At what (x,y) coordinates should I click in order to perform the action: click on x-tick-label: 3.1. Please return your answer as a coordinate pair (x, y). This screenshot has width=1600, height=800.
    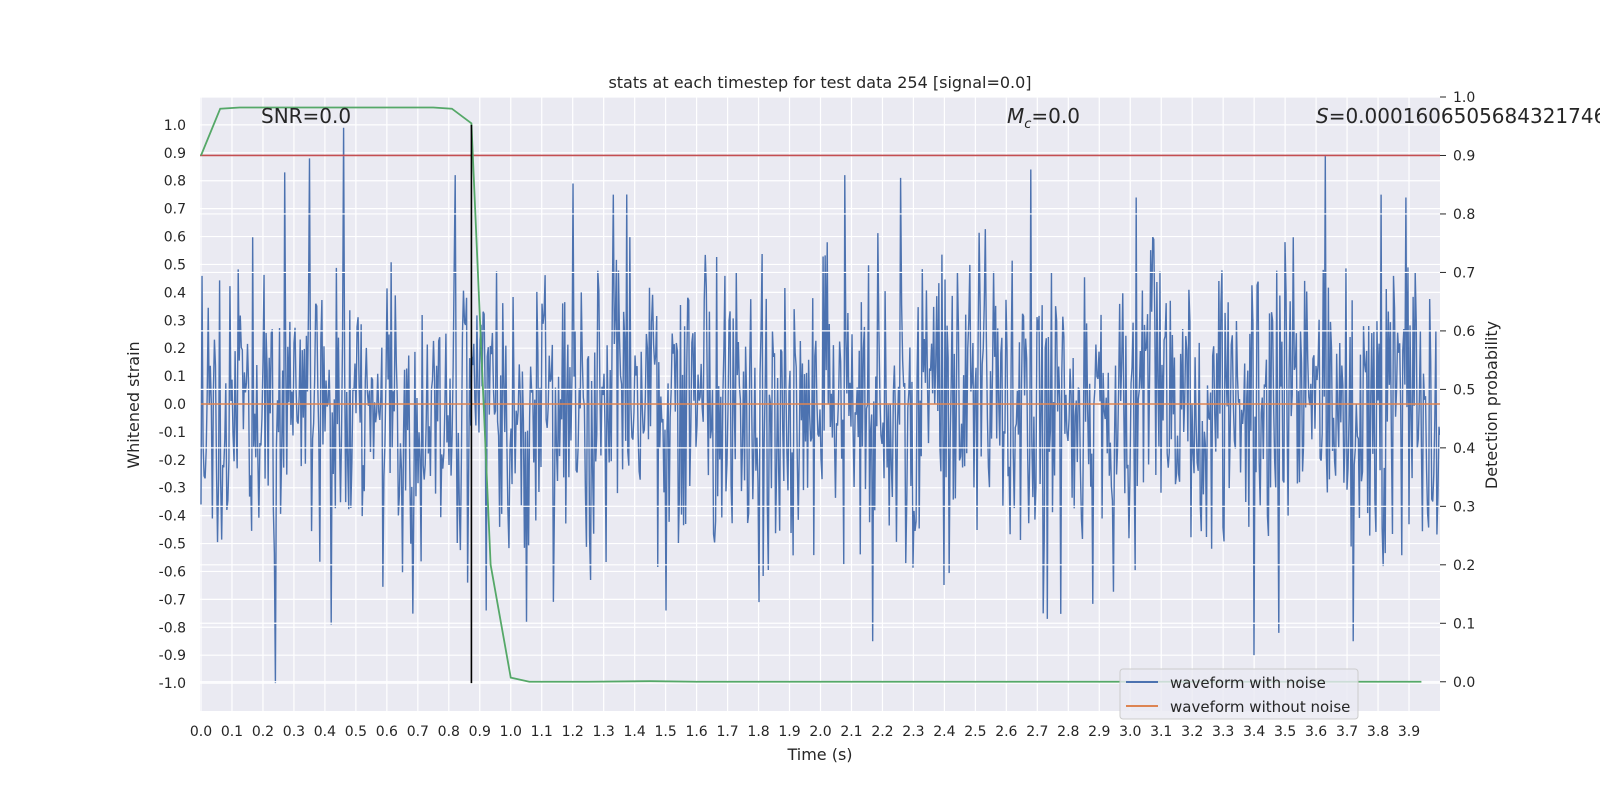
    Looking at the image, I should click on (1161, 732).